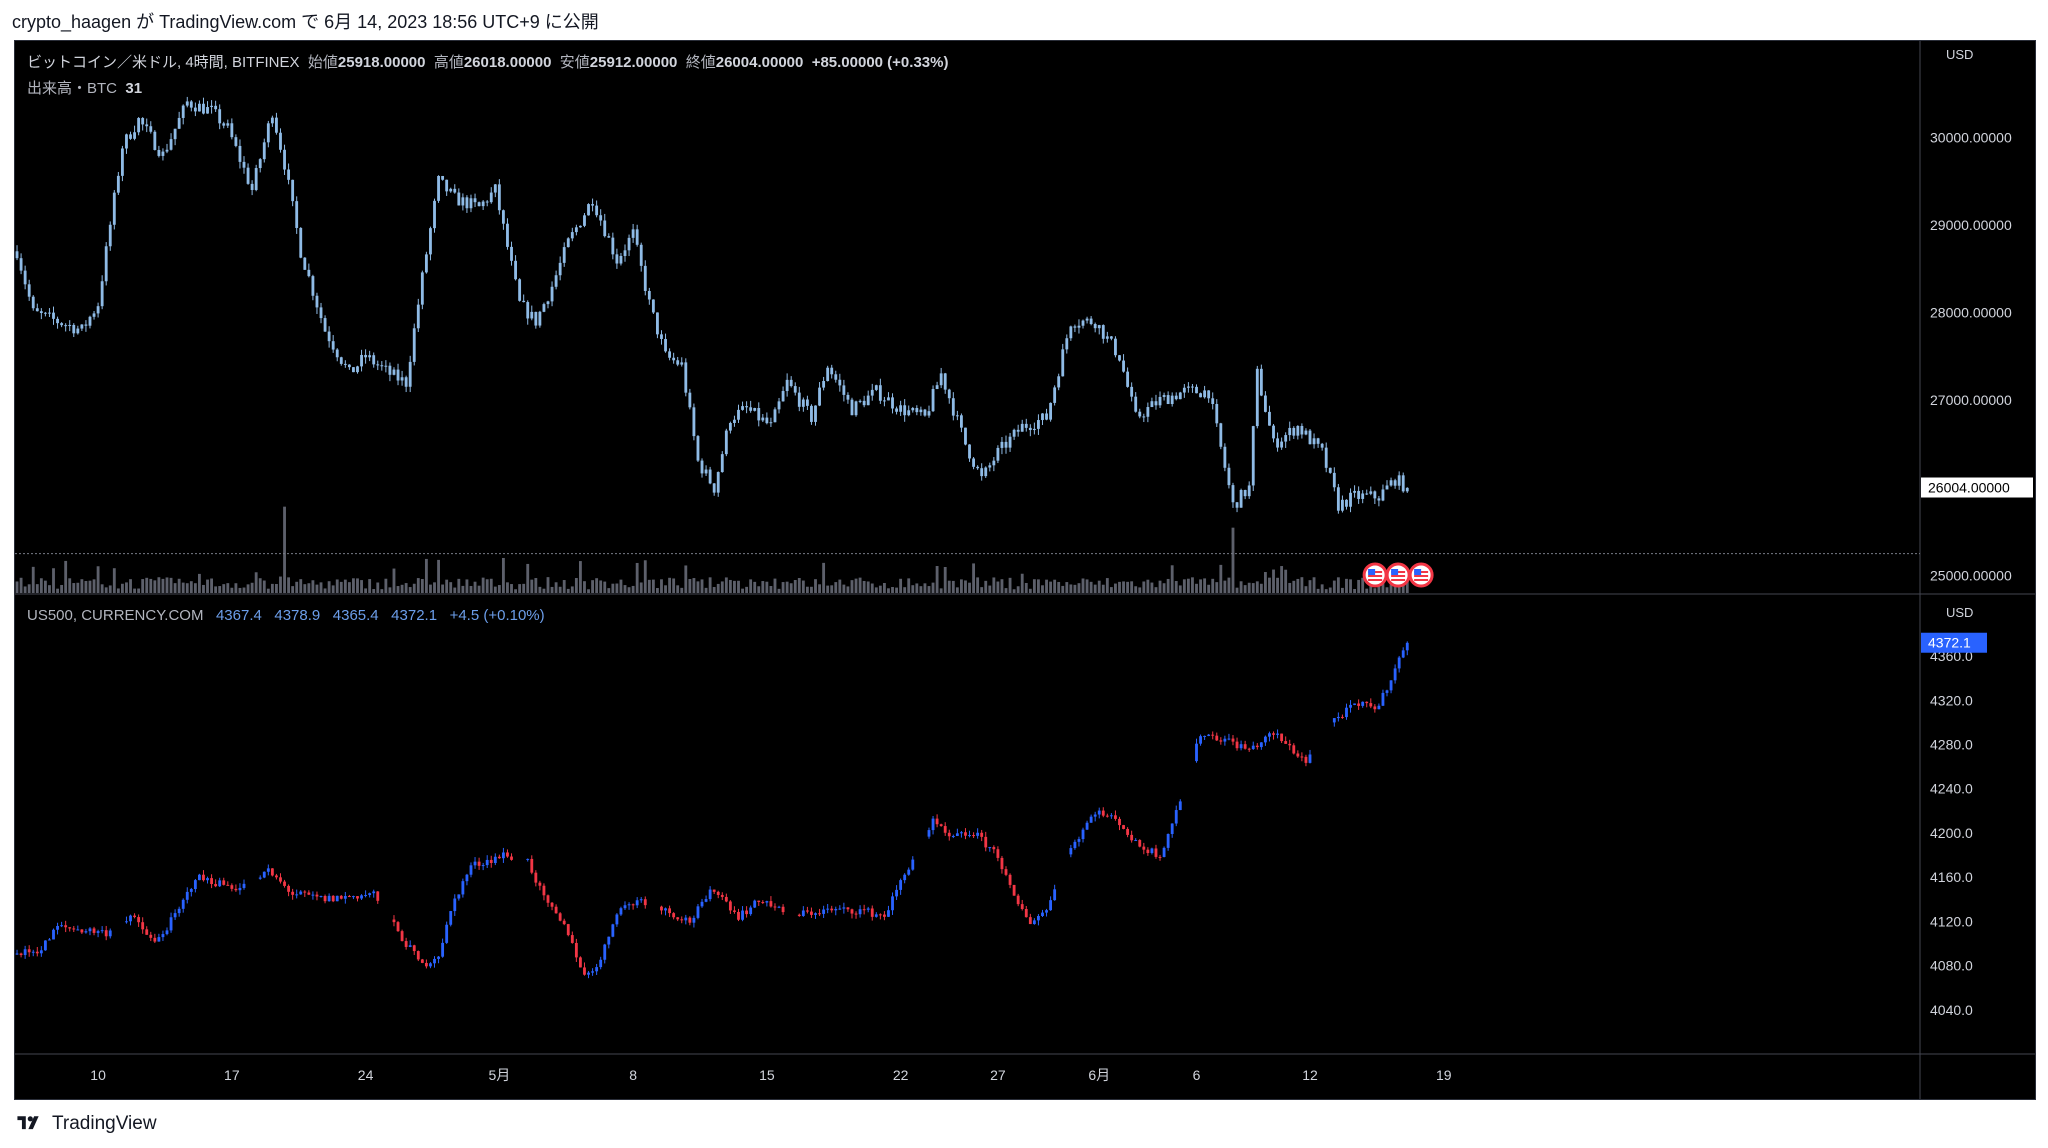  What do you see at coordinates (1951, 966) in the screenshot?
I see `spx-price-tick: 4080.0` at bounding box center [1951, 966].